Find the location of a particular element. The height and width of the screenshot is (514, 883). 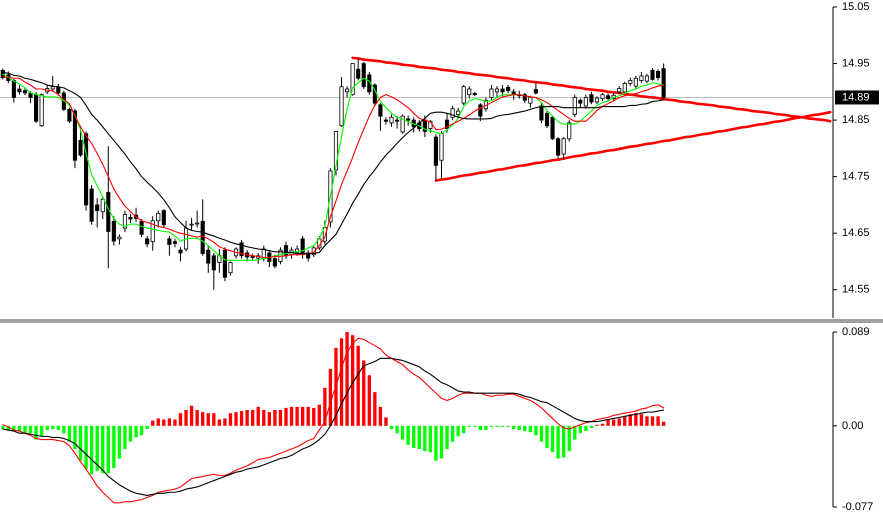

y-tick-label: 14.65 is located at coordinates (856, 233).